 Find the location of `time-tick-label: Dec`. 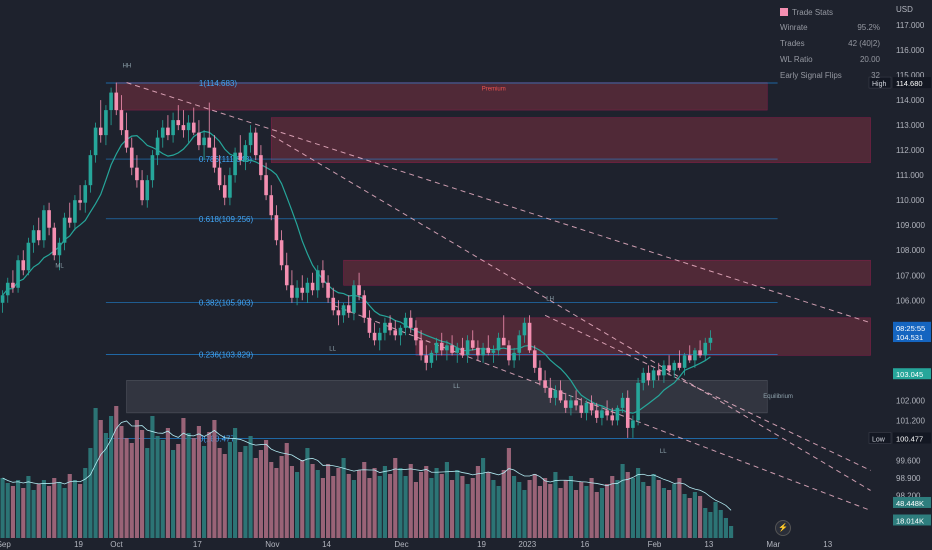

time-tick-label: Dec is located at coordinates (401, 544).